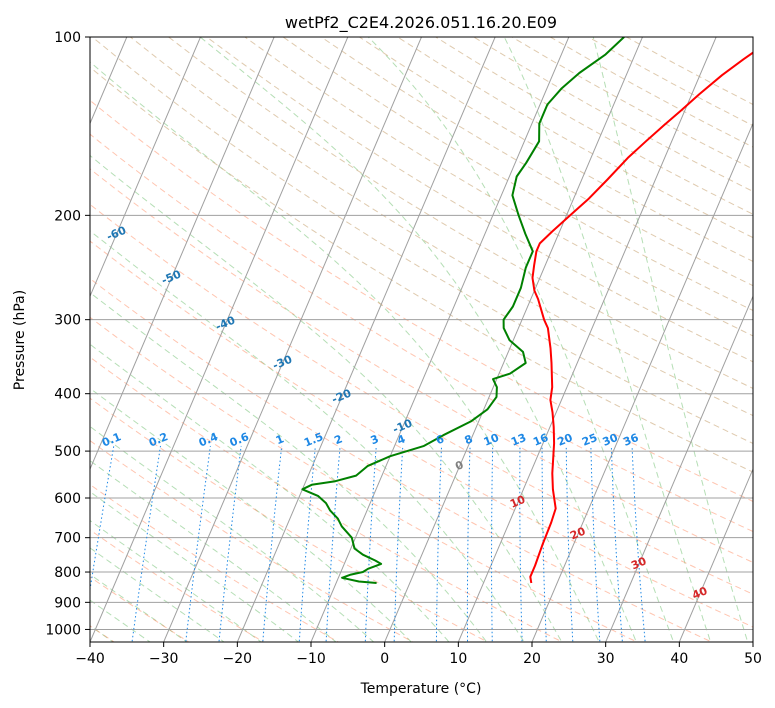 The width and height of the screenshot is (775, 708). Describe the element at coordinates (90, 659) in the screenshot. I see `x-tick-label: −40` at that location.